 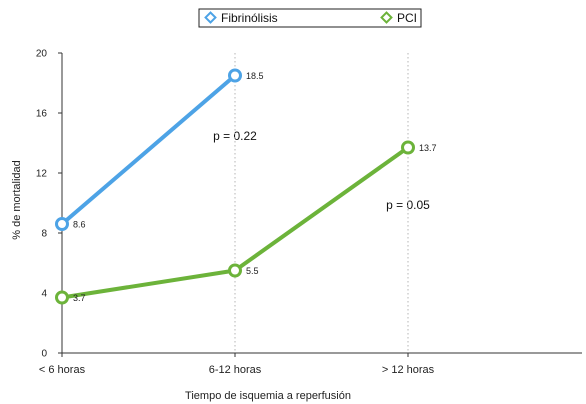 What do you see at coordinates (235, 370) in the screenshot?
I see `x-tick-label-1: 6-12 horas` at bounding box center [235, 370].